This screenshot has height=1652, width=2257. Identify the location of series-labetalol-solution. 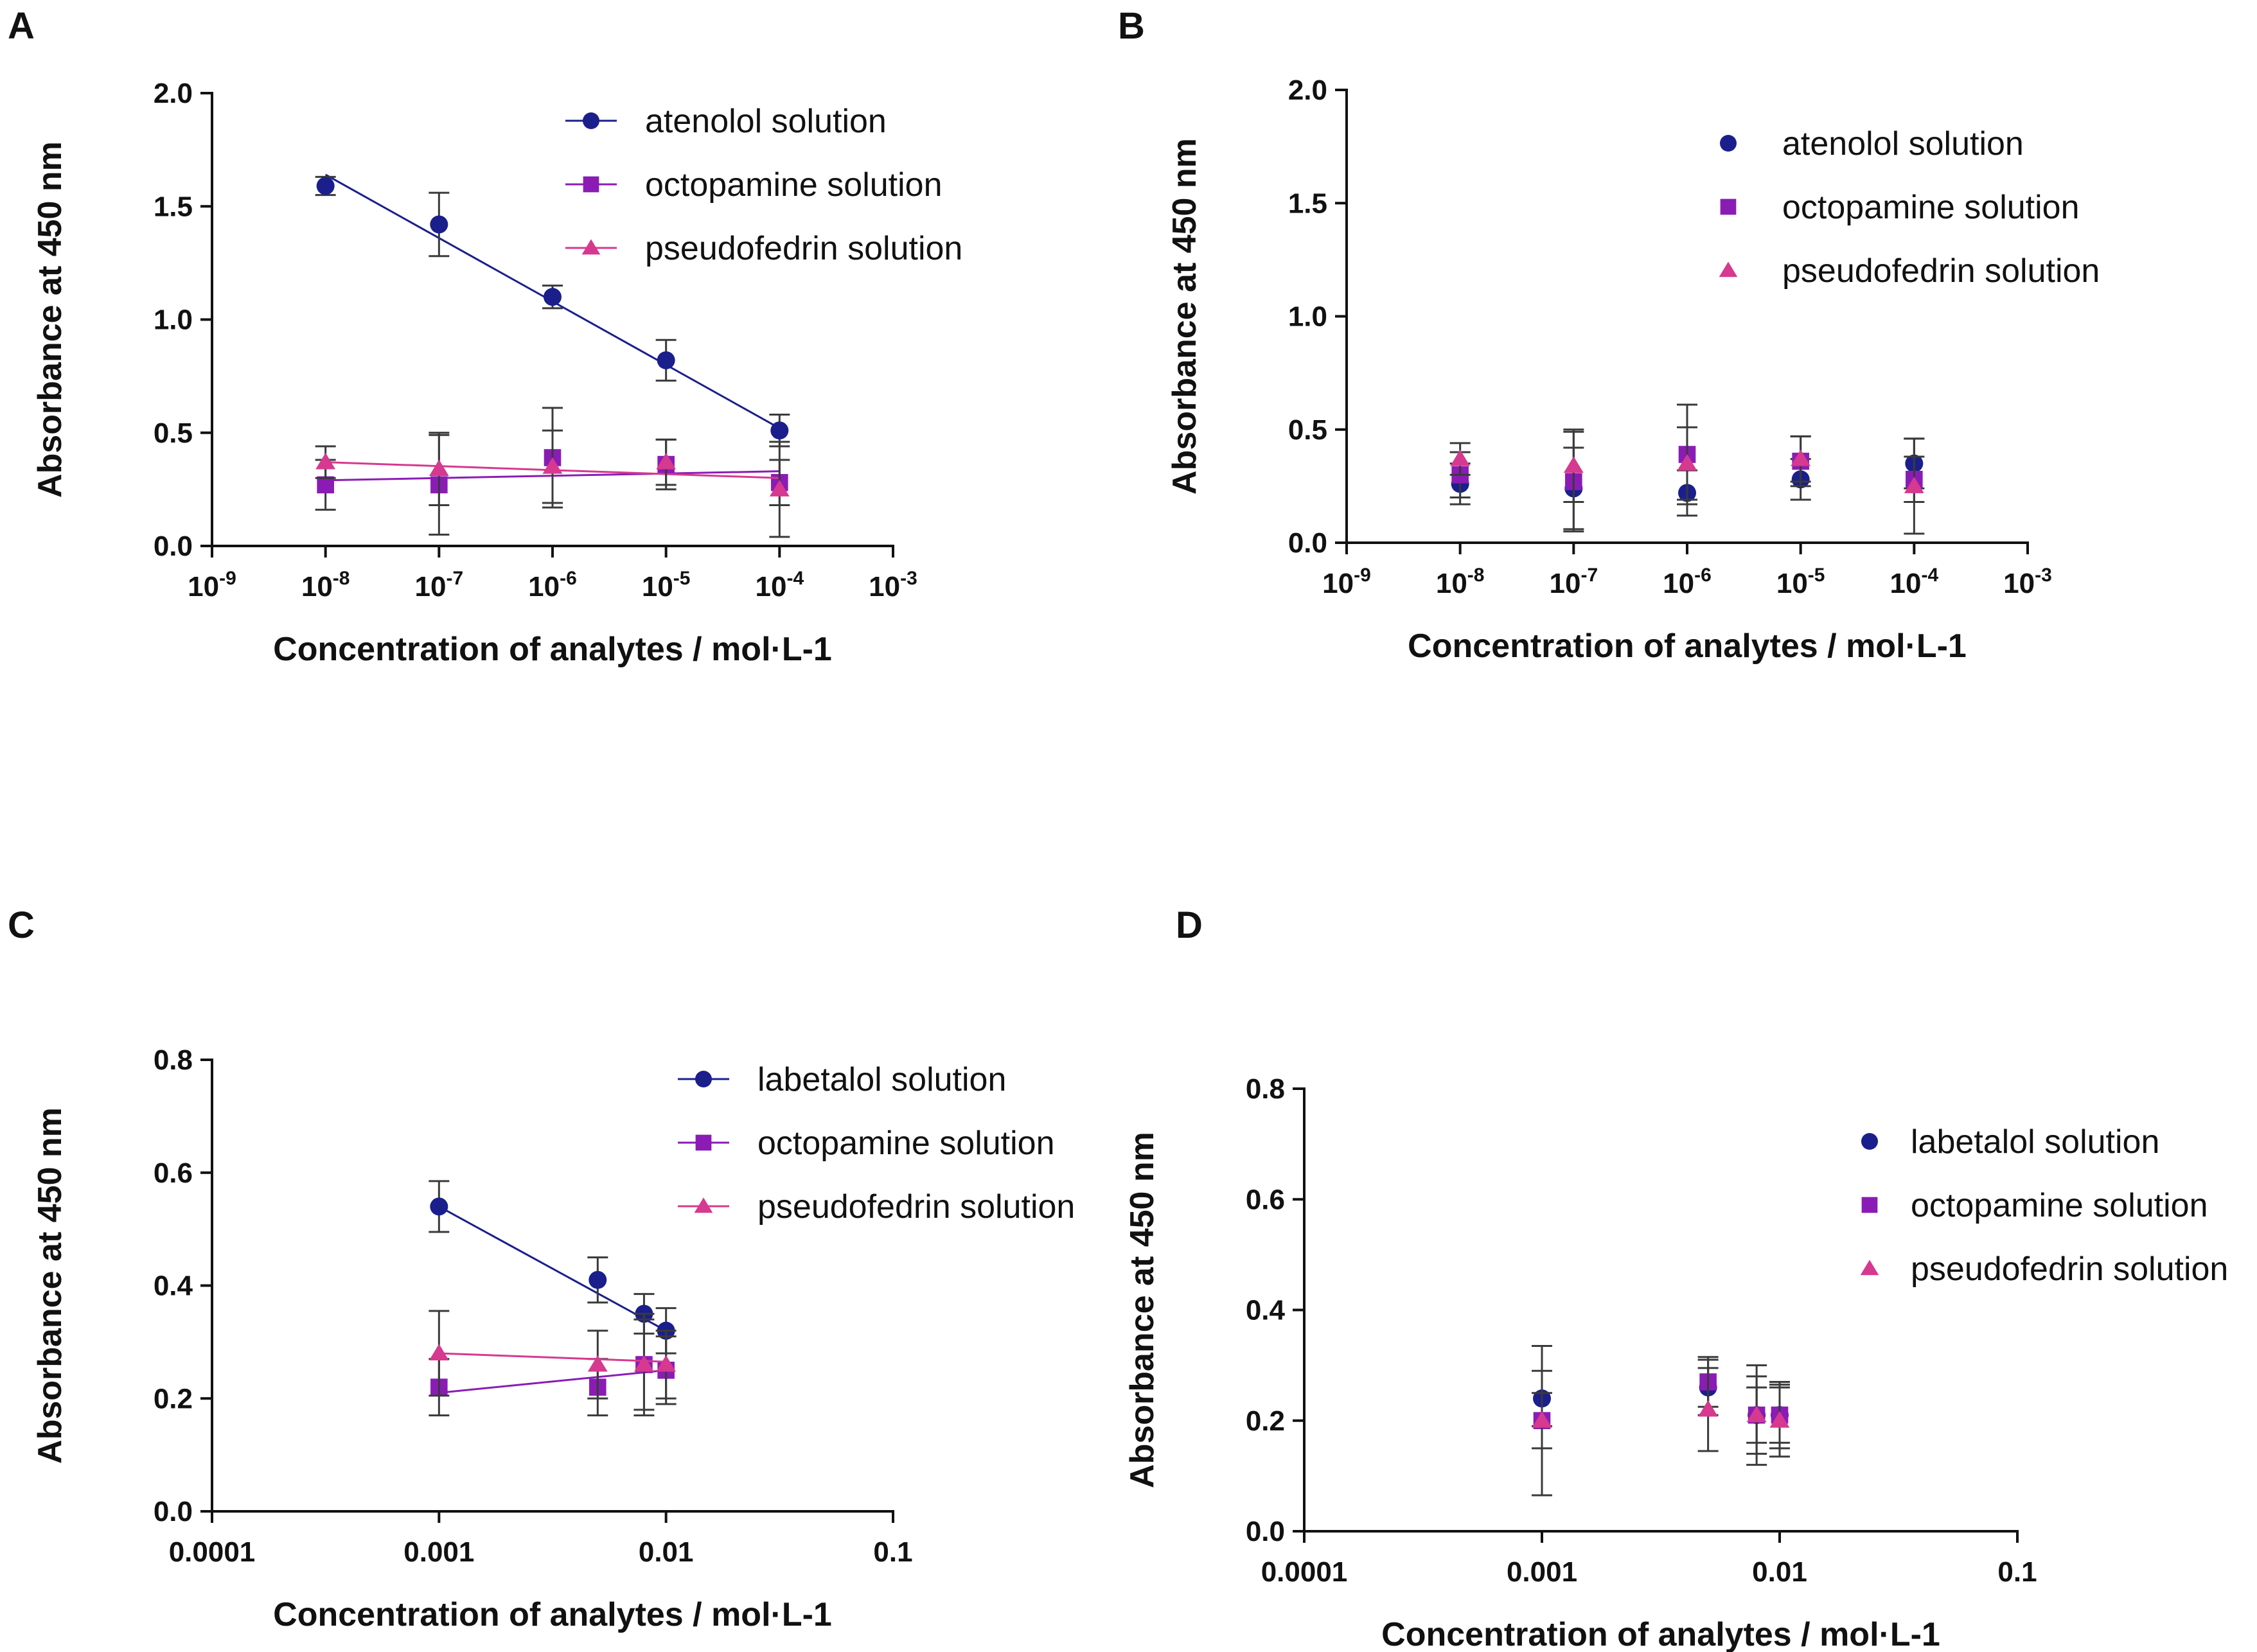
(1661, 1401).